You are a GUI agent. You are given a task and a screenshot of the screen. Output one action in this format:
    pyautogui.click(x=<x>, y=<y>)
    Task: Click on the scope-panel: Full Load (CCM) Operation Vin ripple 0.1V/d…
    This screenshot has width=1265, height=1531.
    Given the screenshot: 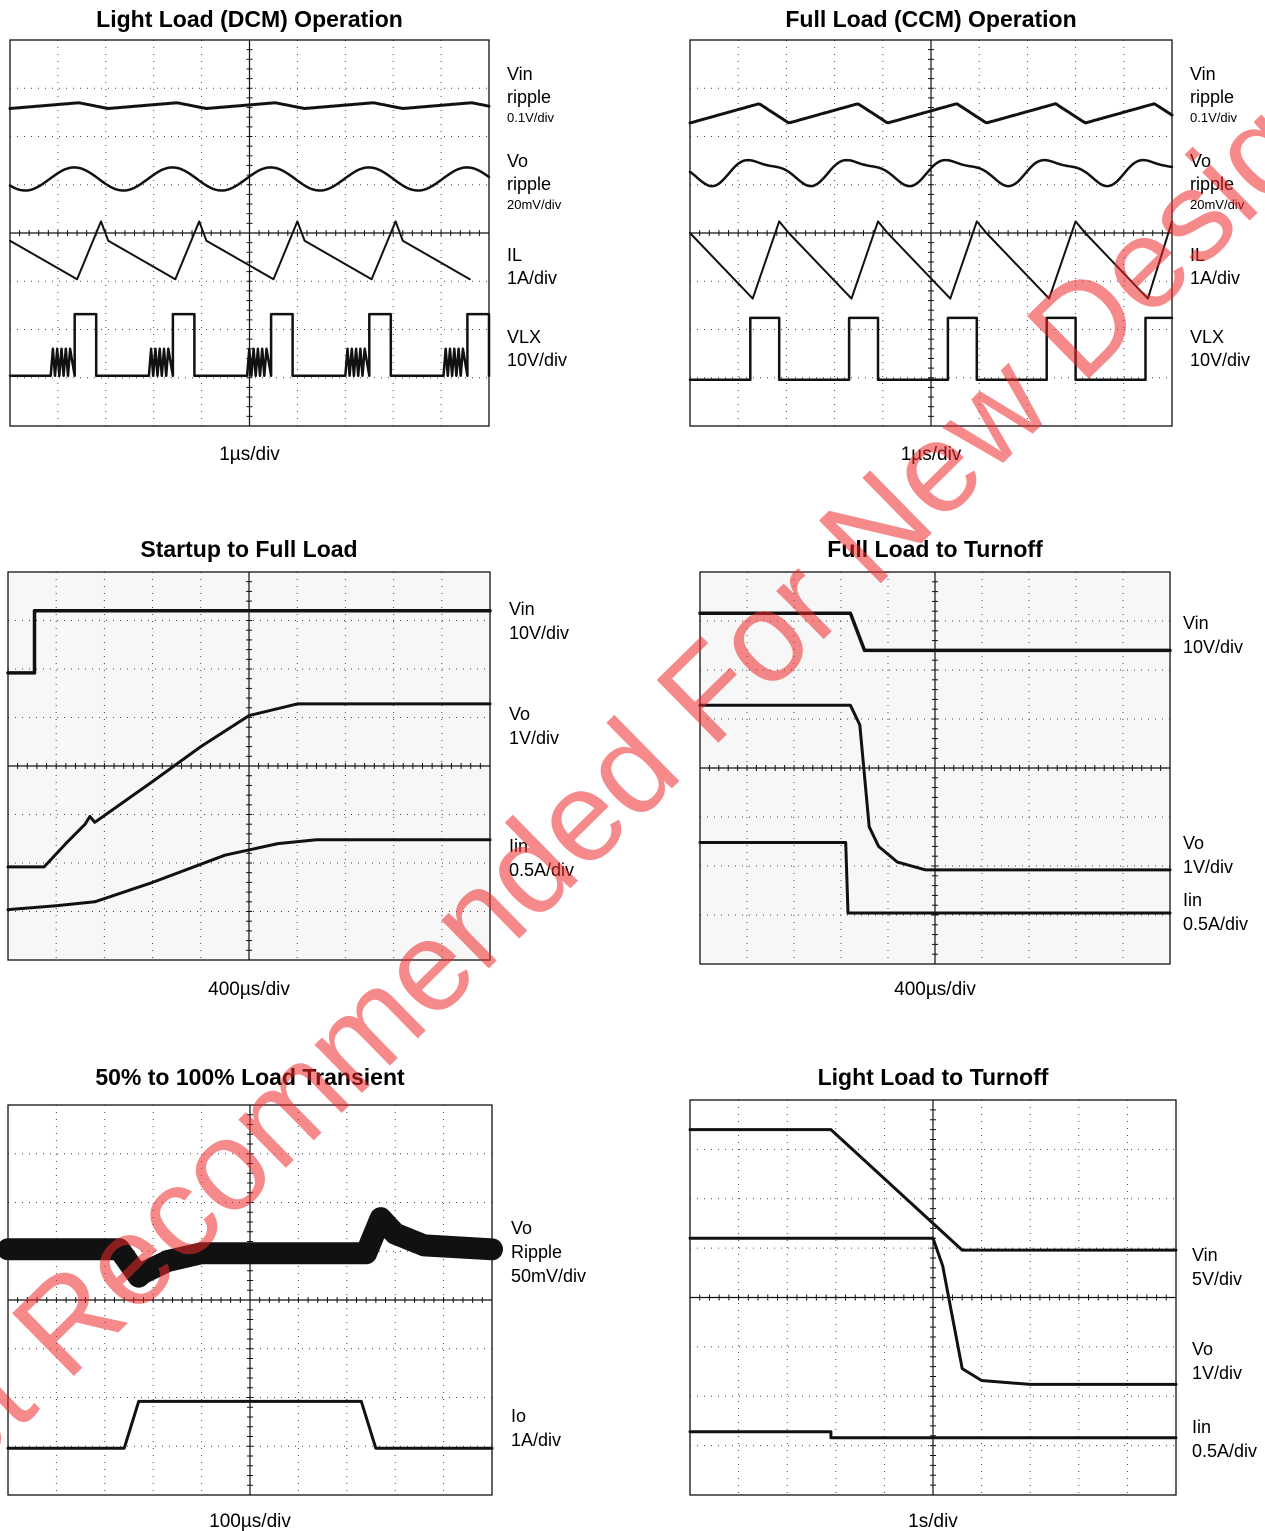 What is the action you would take?
    pyautogui.click(x=969, y=235)
    